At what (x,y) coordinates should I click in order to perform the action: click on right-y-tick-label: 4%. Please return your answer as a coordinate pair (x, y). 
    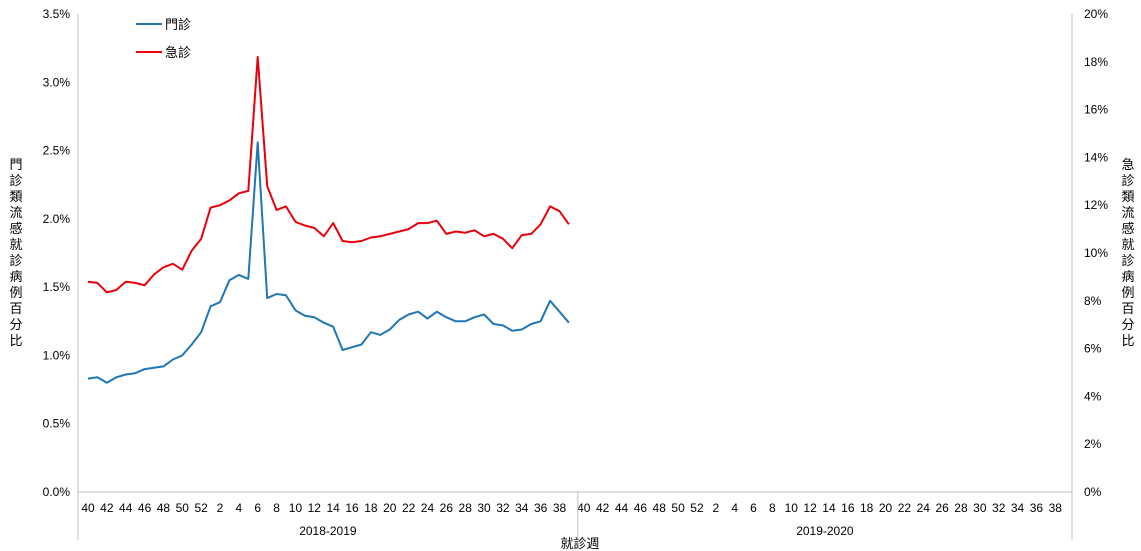
    Looking at the image, I should click on (1093, 396).